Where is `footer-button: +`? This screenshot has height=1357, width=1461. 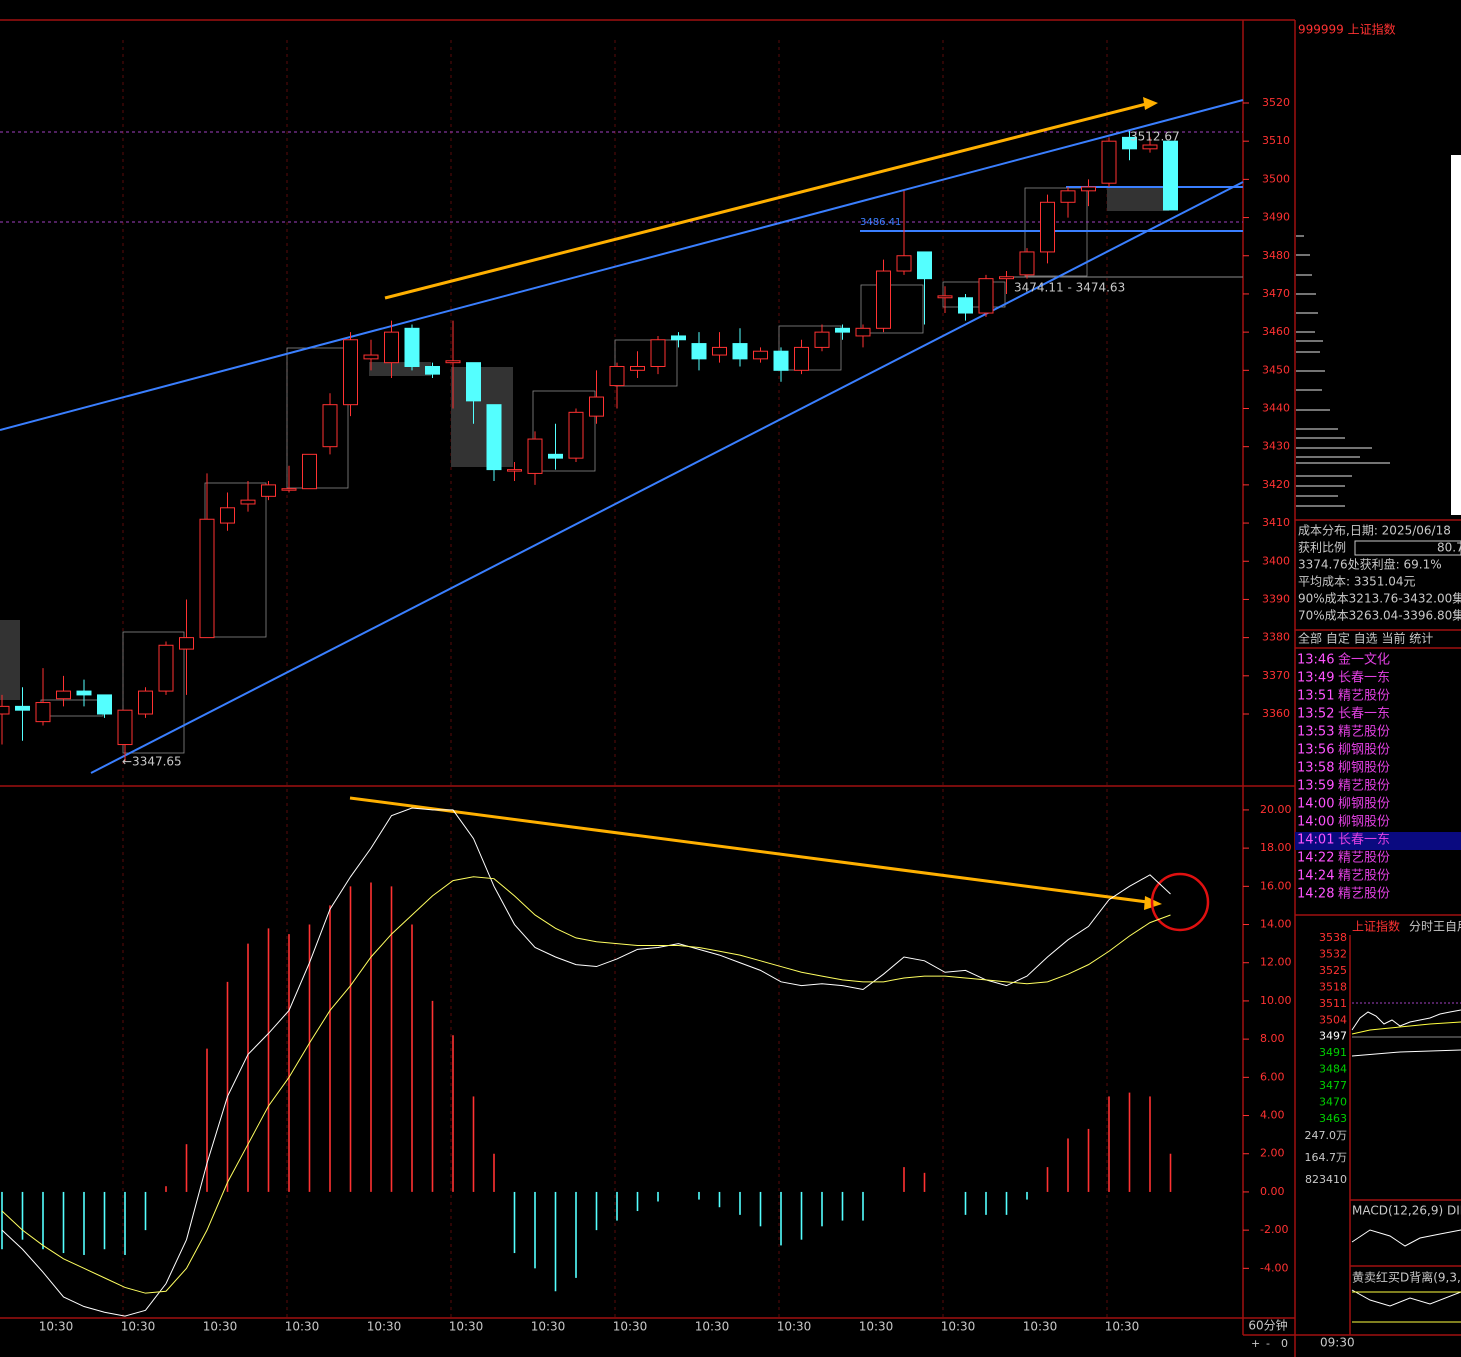
footer-button: + is located at coordinates (1255, 1343).